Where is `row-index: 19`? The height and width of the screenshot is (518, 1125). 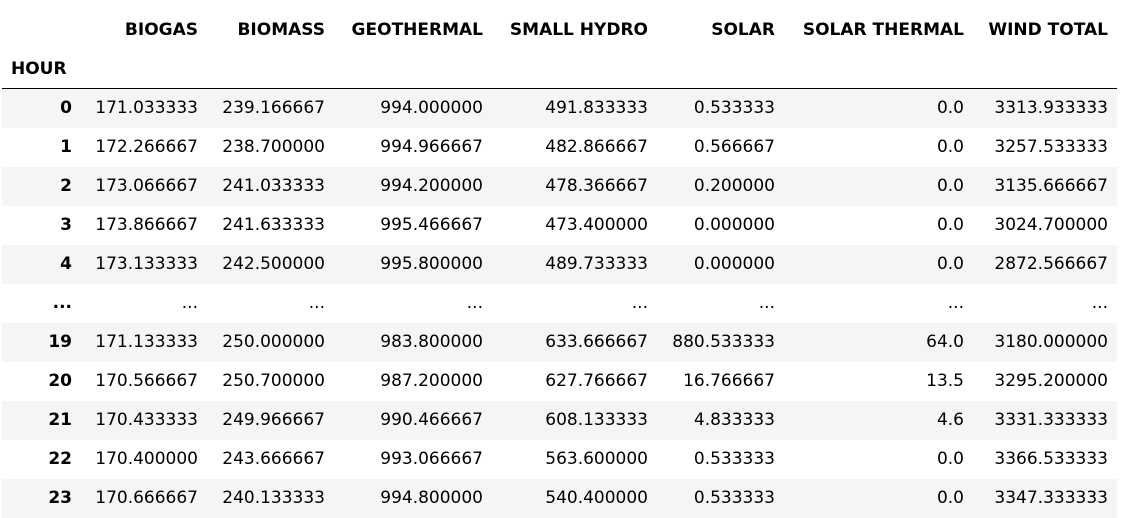
row-index: 19 is located at coordinates (60, 342).